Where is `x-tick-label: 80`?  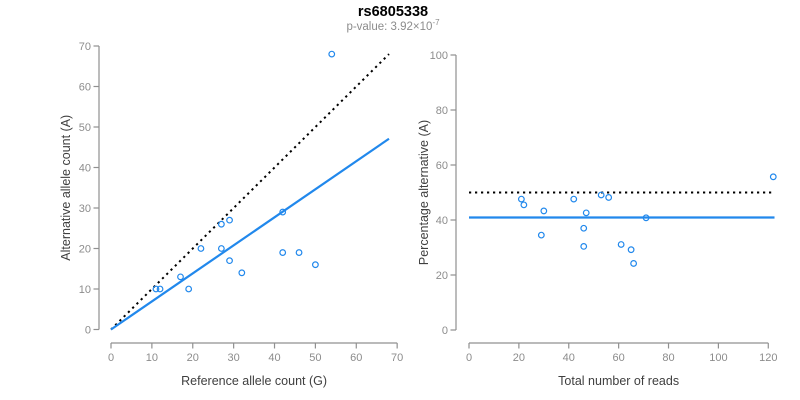 x-tick-label: 80 is located at coordinates (668, 358).